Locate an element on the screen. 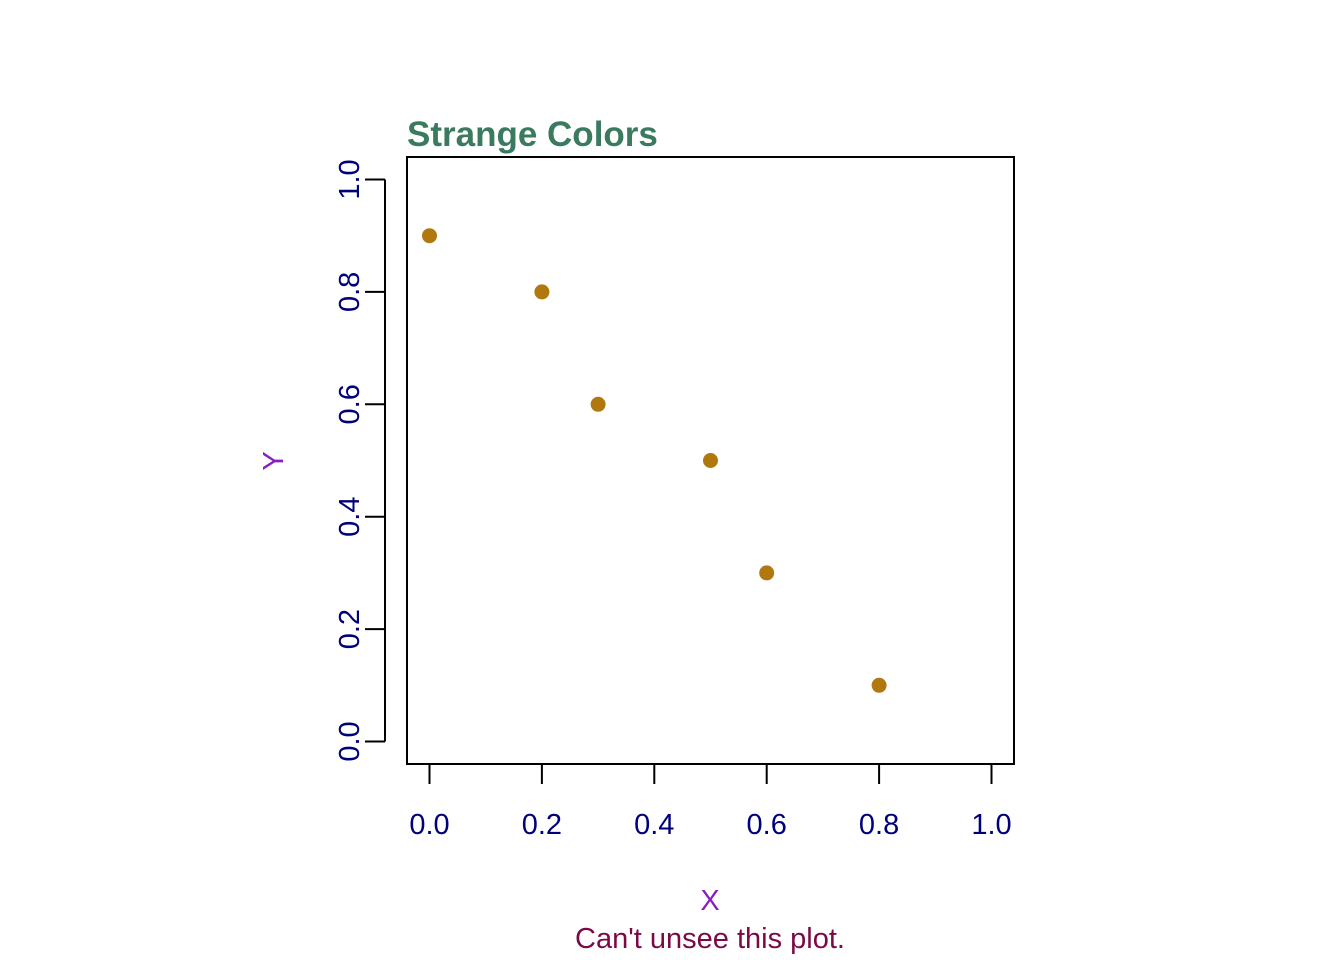 Image resolution: width=1344 pixels, height=960 pixels. y-axis: 0.0 0.2 0.4 0.6 0.8 1.0 is located at coordinates (360, 460).